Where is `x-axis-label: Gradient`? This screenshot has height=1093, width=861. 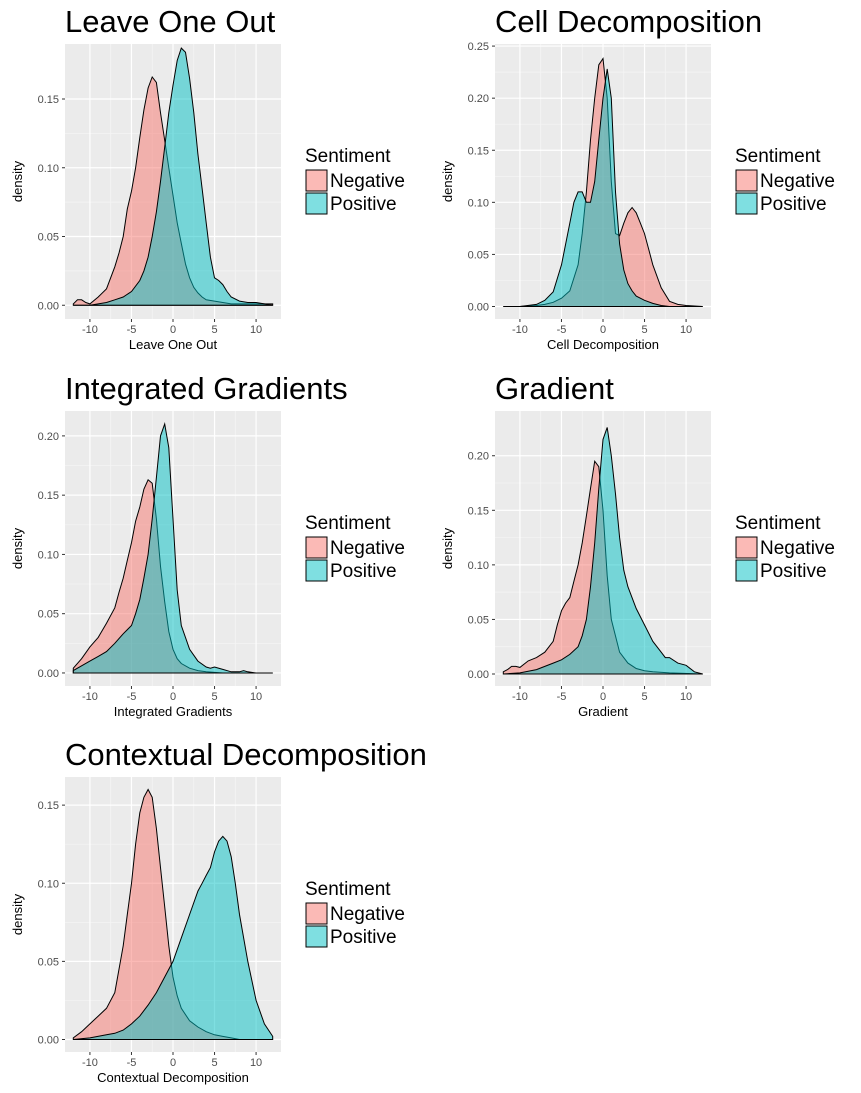
x-axis-label: Gradient is located at coordinates (603, 711).